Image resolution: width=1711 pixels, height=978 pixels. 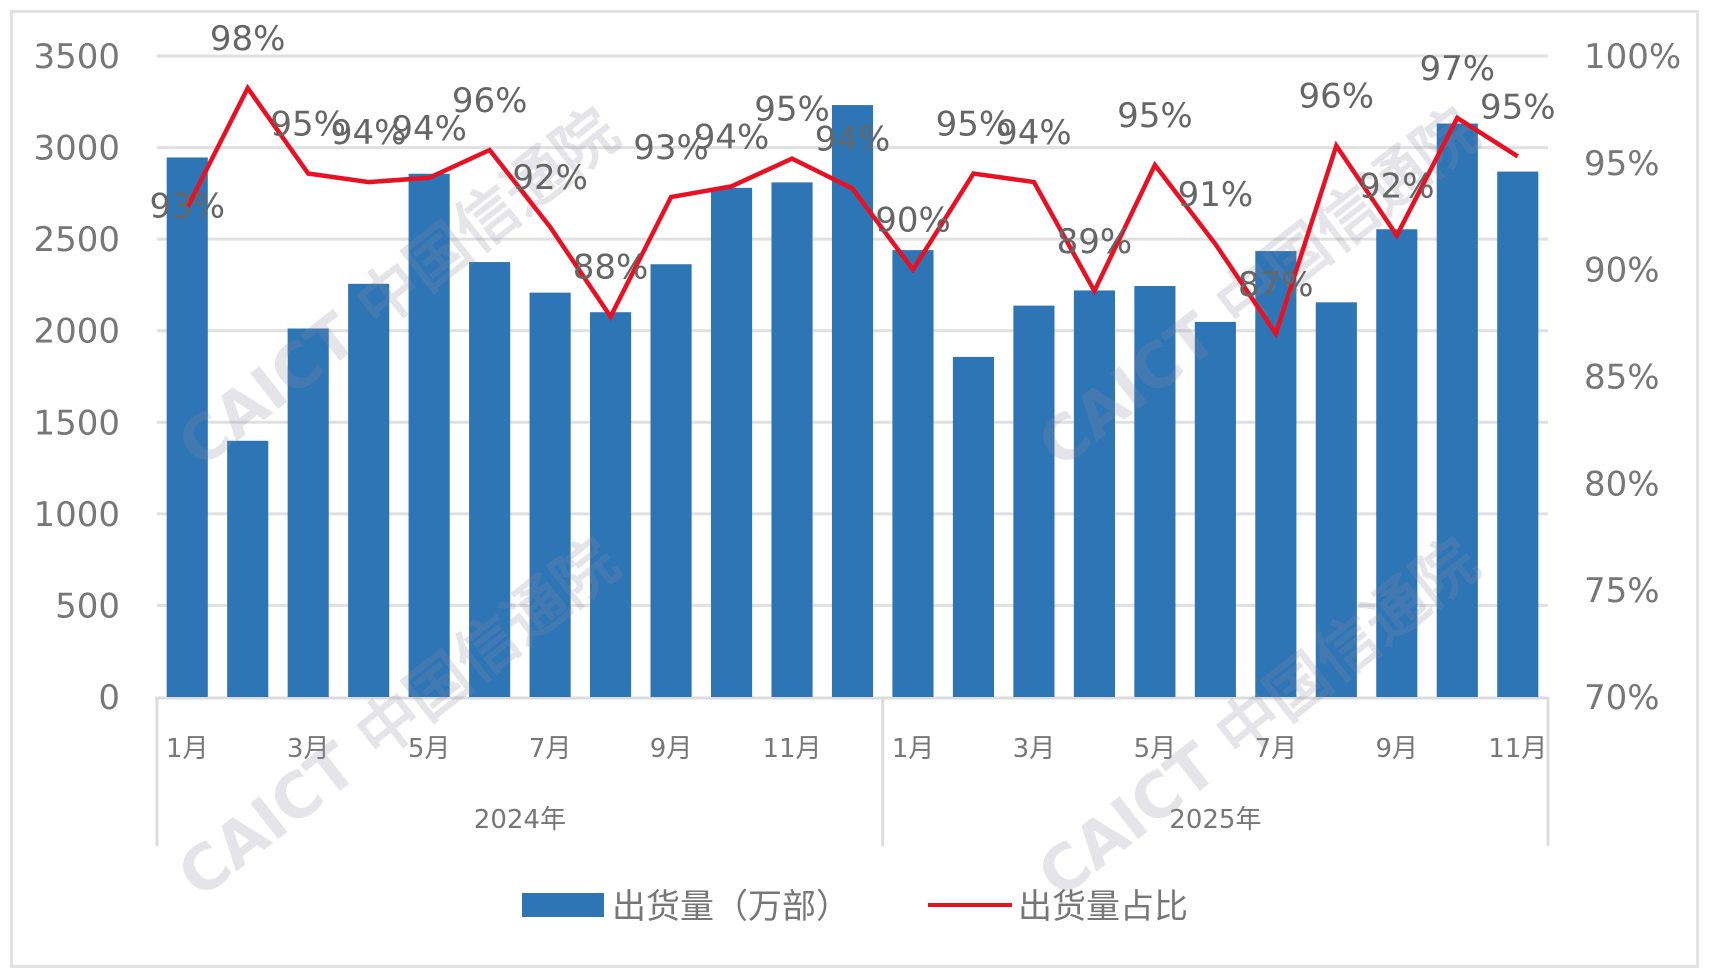 I want to click on y2-tick-label: 85%, so click(x=1622, y=378).